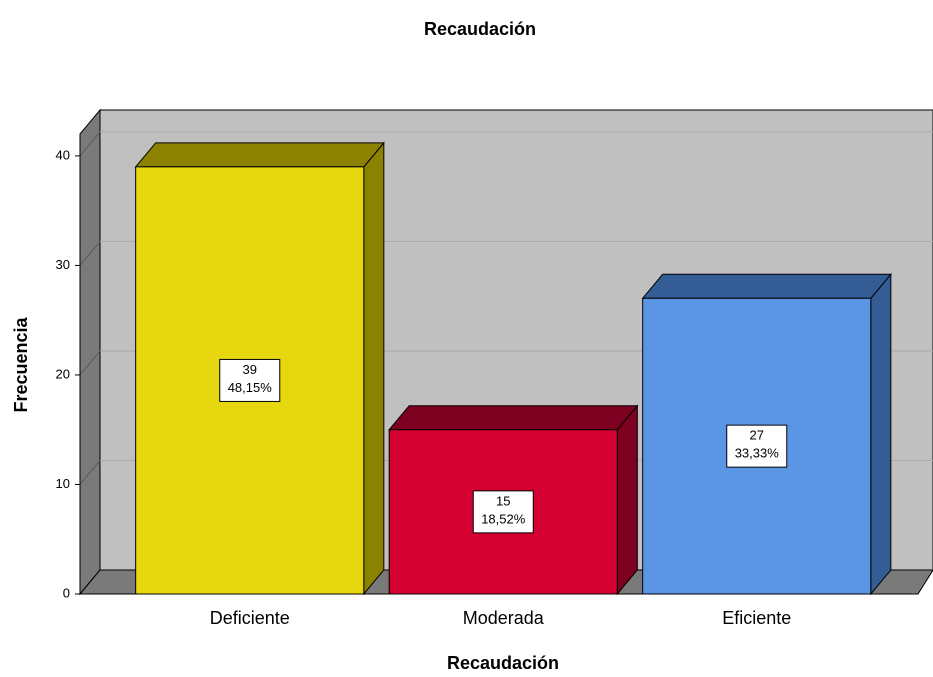 The image size is (933, 677). I want to click on y-tick-label: 30, so click(63, 264).